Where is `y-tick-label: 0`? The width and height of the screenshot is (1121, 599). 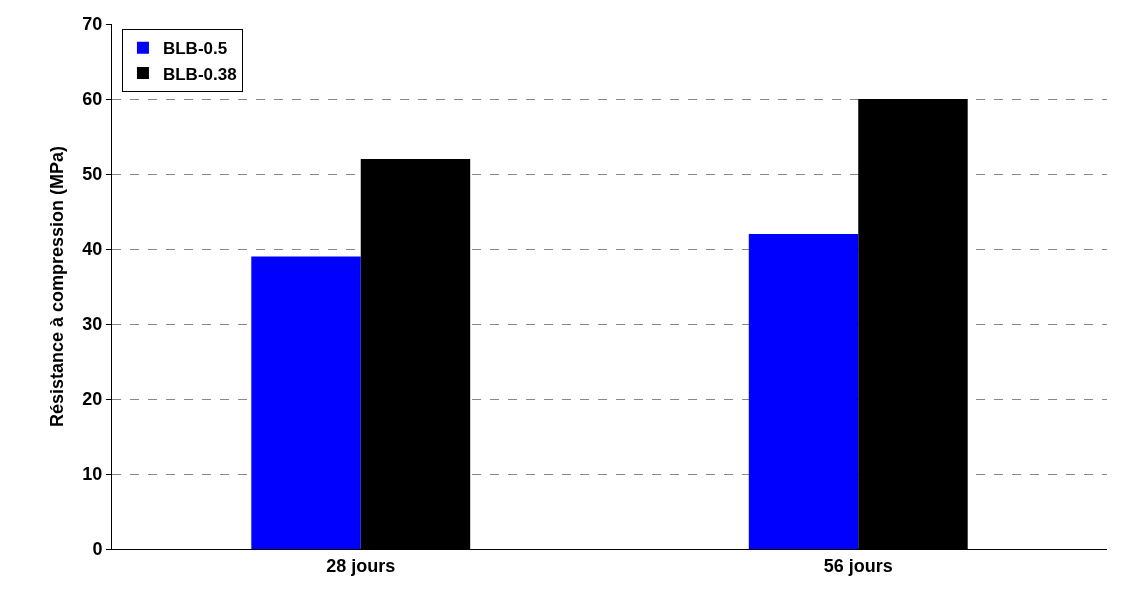 y-tick-label: 0 is located at coordinates (97, 549).